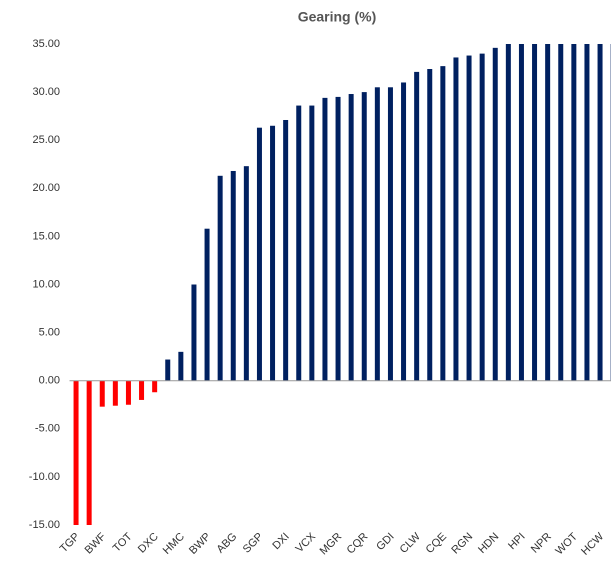 Image resolution: width=611 pixels, height=566 pixels. What do you see at coordinates (49, 333) in the screenshot?
I see `y-tick-label: 5.00` at bounding box center [49, 333].